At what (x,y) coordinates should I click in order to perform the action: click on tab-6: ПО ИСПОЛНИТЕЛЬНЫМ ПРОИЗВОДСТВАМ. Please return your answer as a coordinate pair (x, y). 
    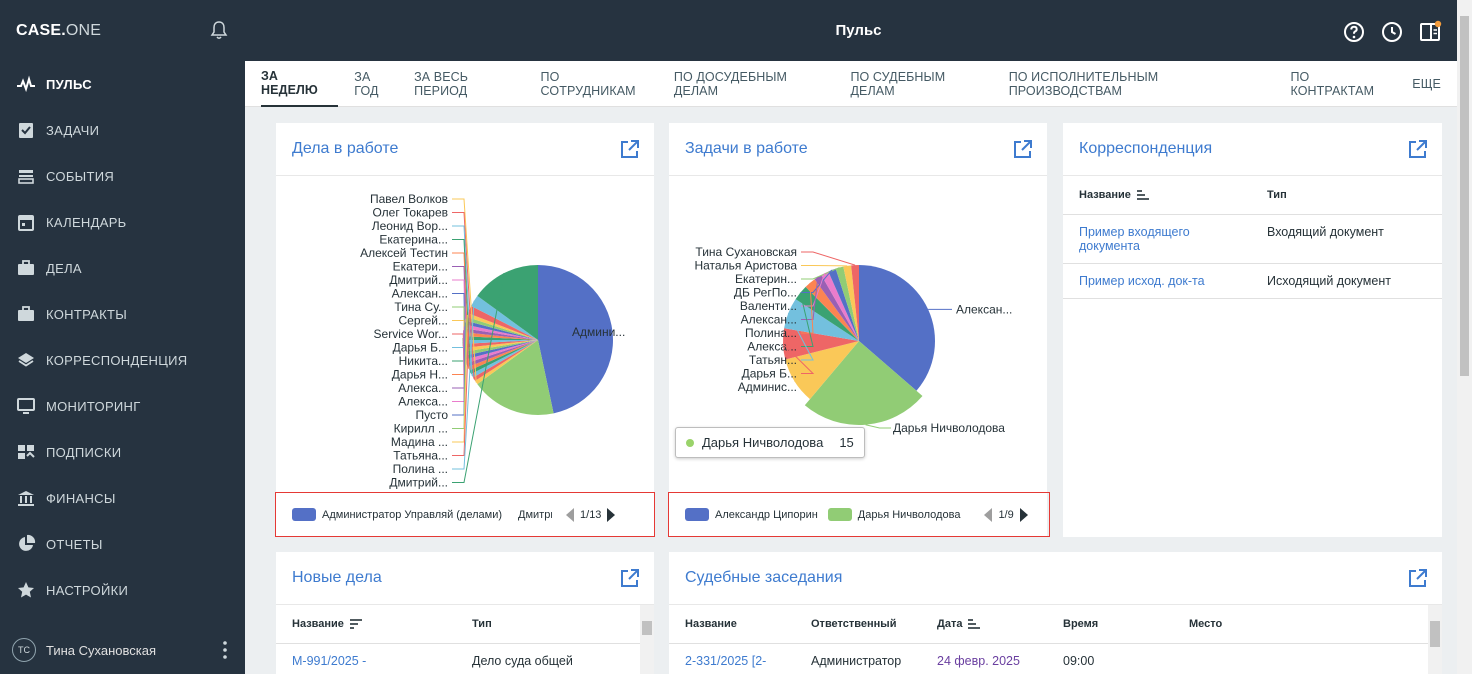
    Looking at the image, I should click on (1083, 83).